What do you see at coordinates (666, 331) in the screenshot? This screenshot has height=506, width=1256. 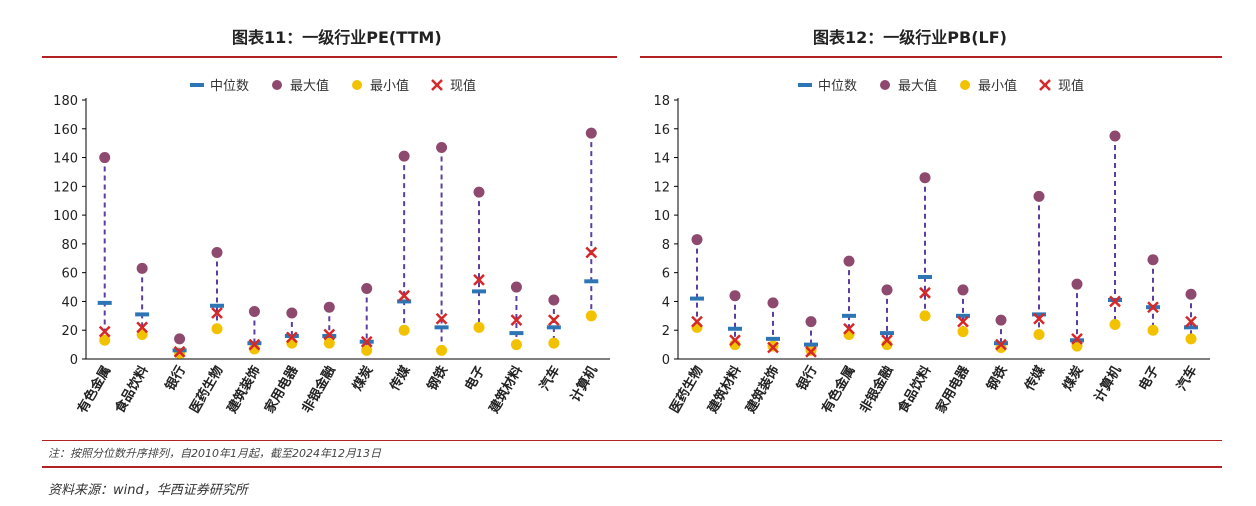 I see `y-tick-label: 2` at bounding box center [666, 331].